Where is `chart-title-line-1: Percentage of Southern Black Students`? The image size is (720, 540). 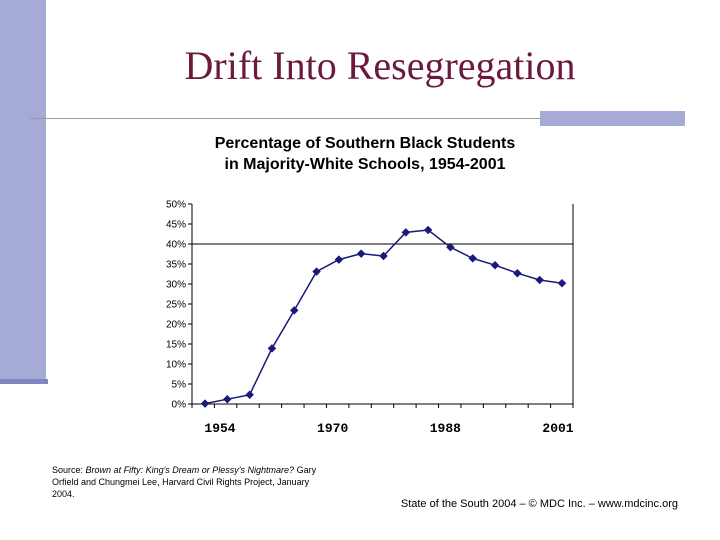
chart-title-line-1: Percentage of Southern Black Students is located at coordinates (365, 143).